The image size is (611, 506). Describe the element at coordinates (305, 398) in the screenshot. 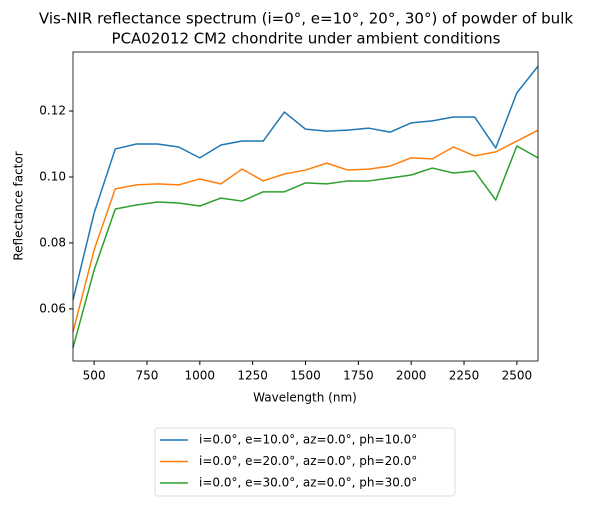

I see `x-axis-label: Wavelength (nm)` at that location.